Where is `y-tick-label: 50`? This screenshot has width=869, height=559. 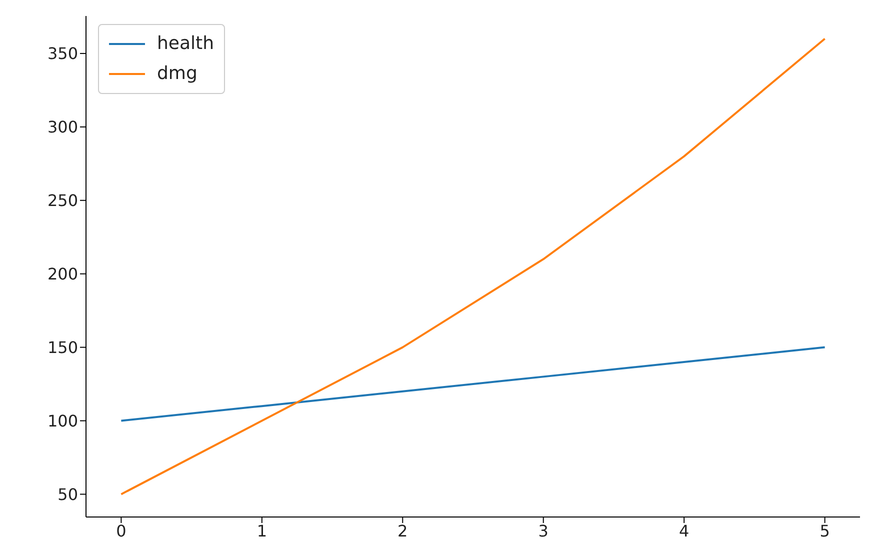
y-tick-label: 50 is located at coordinates (68, 494).